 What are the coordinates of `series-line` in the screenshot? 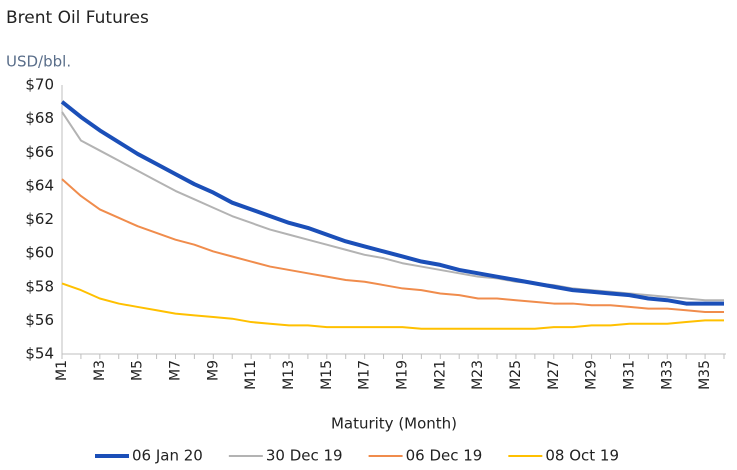 It's located at (392, 306).